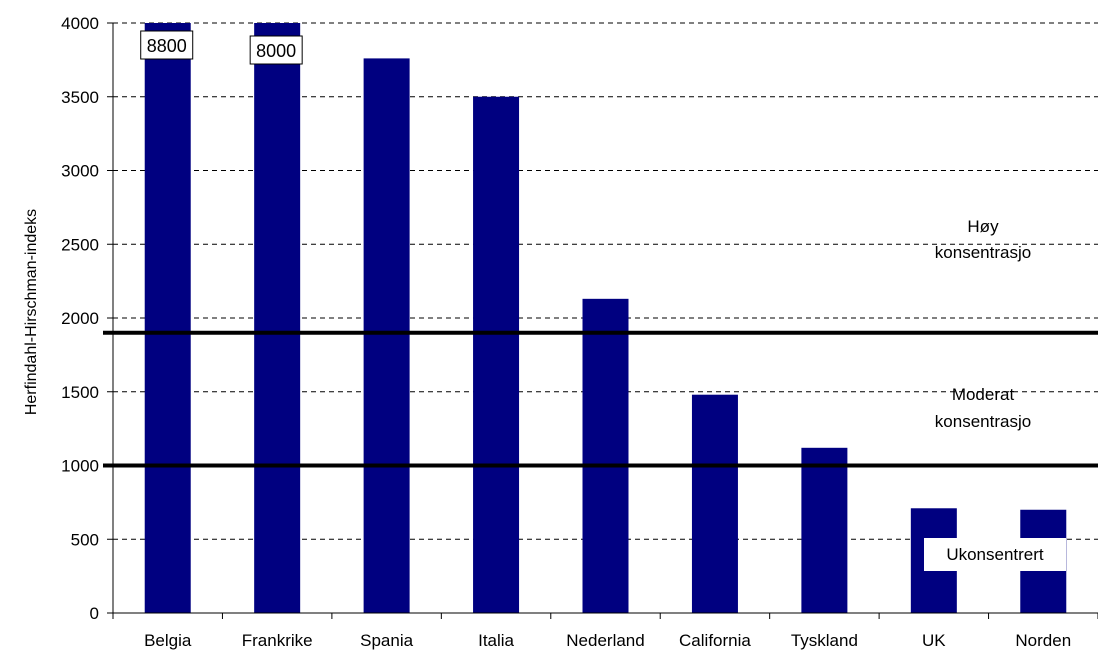  I want to click on annotation-moderate-line2: konsentrasjo, so click(983, 421).